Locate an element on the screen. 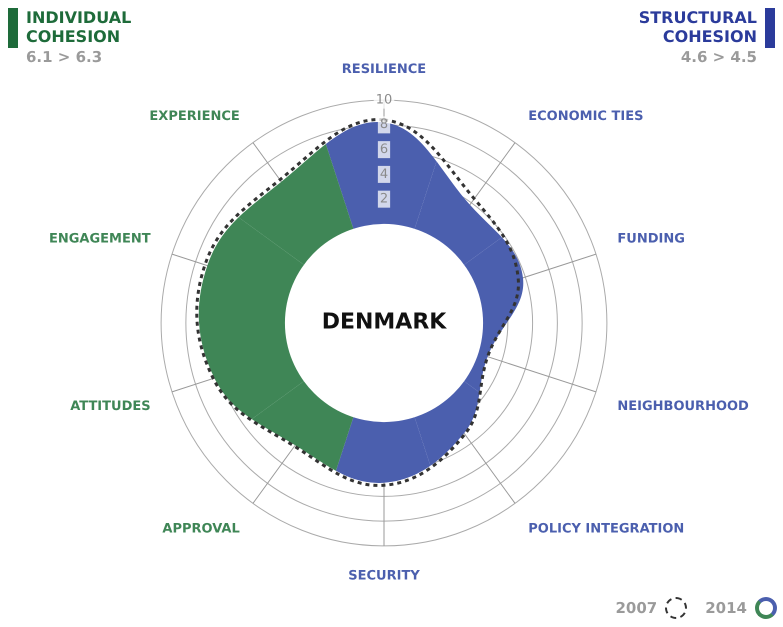 The image size is (783, 627). text: 4.6 > 4.5 is located at coordinates (718, 57).